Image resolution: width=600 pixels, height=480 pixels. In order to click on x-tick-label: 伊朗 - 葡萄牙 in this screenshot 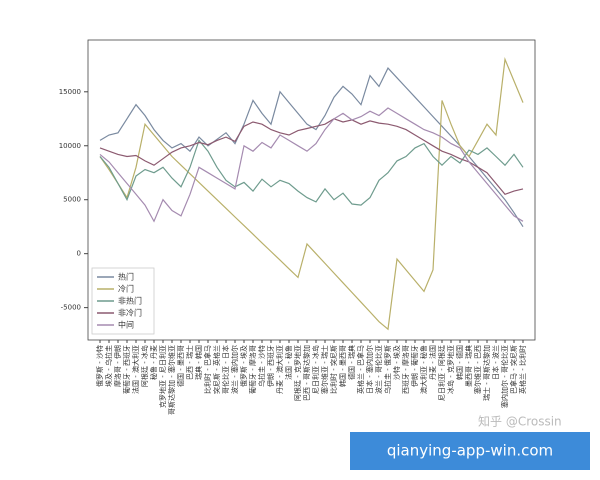, I will do `click(414, 366)`.